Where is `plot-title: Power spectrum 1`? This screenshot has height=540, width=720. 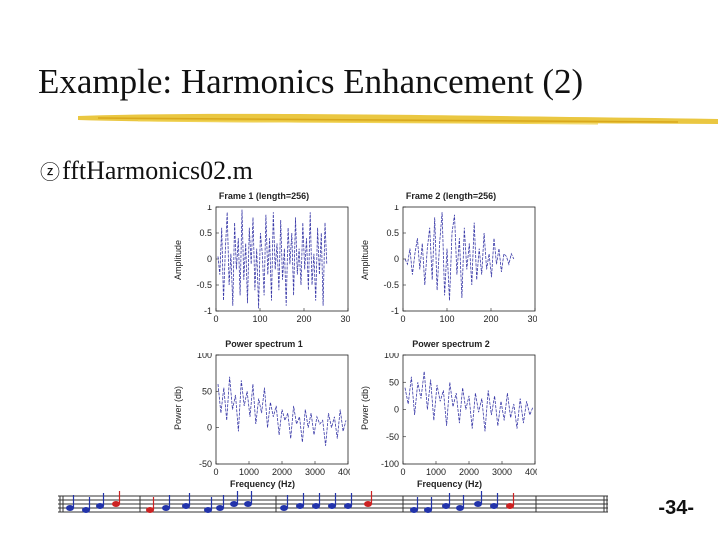
plot-title: Power spectrum 1 is located at coordinates (264, 344).